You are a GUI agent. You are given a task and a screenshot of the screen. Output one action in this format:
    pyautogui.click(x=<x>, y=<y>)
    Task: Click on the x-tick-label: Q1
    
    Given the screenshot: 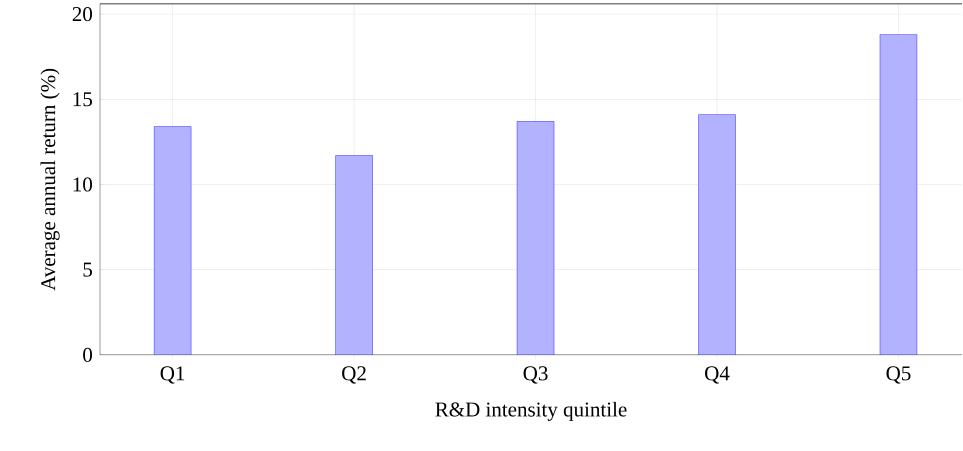 What is the action you would take?
    pyautogui.click(x=172, y=375)
    